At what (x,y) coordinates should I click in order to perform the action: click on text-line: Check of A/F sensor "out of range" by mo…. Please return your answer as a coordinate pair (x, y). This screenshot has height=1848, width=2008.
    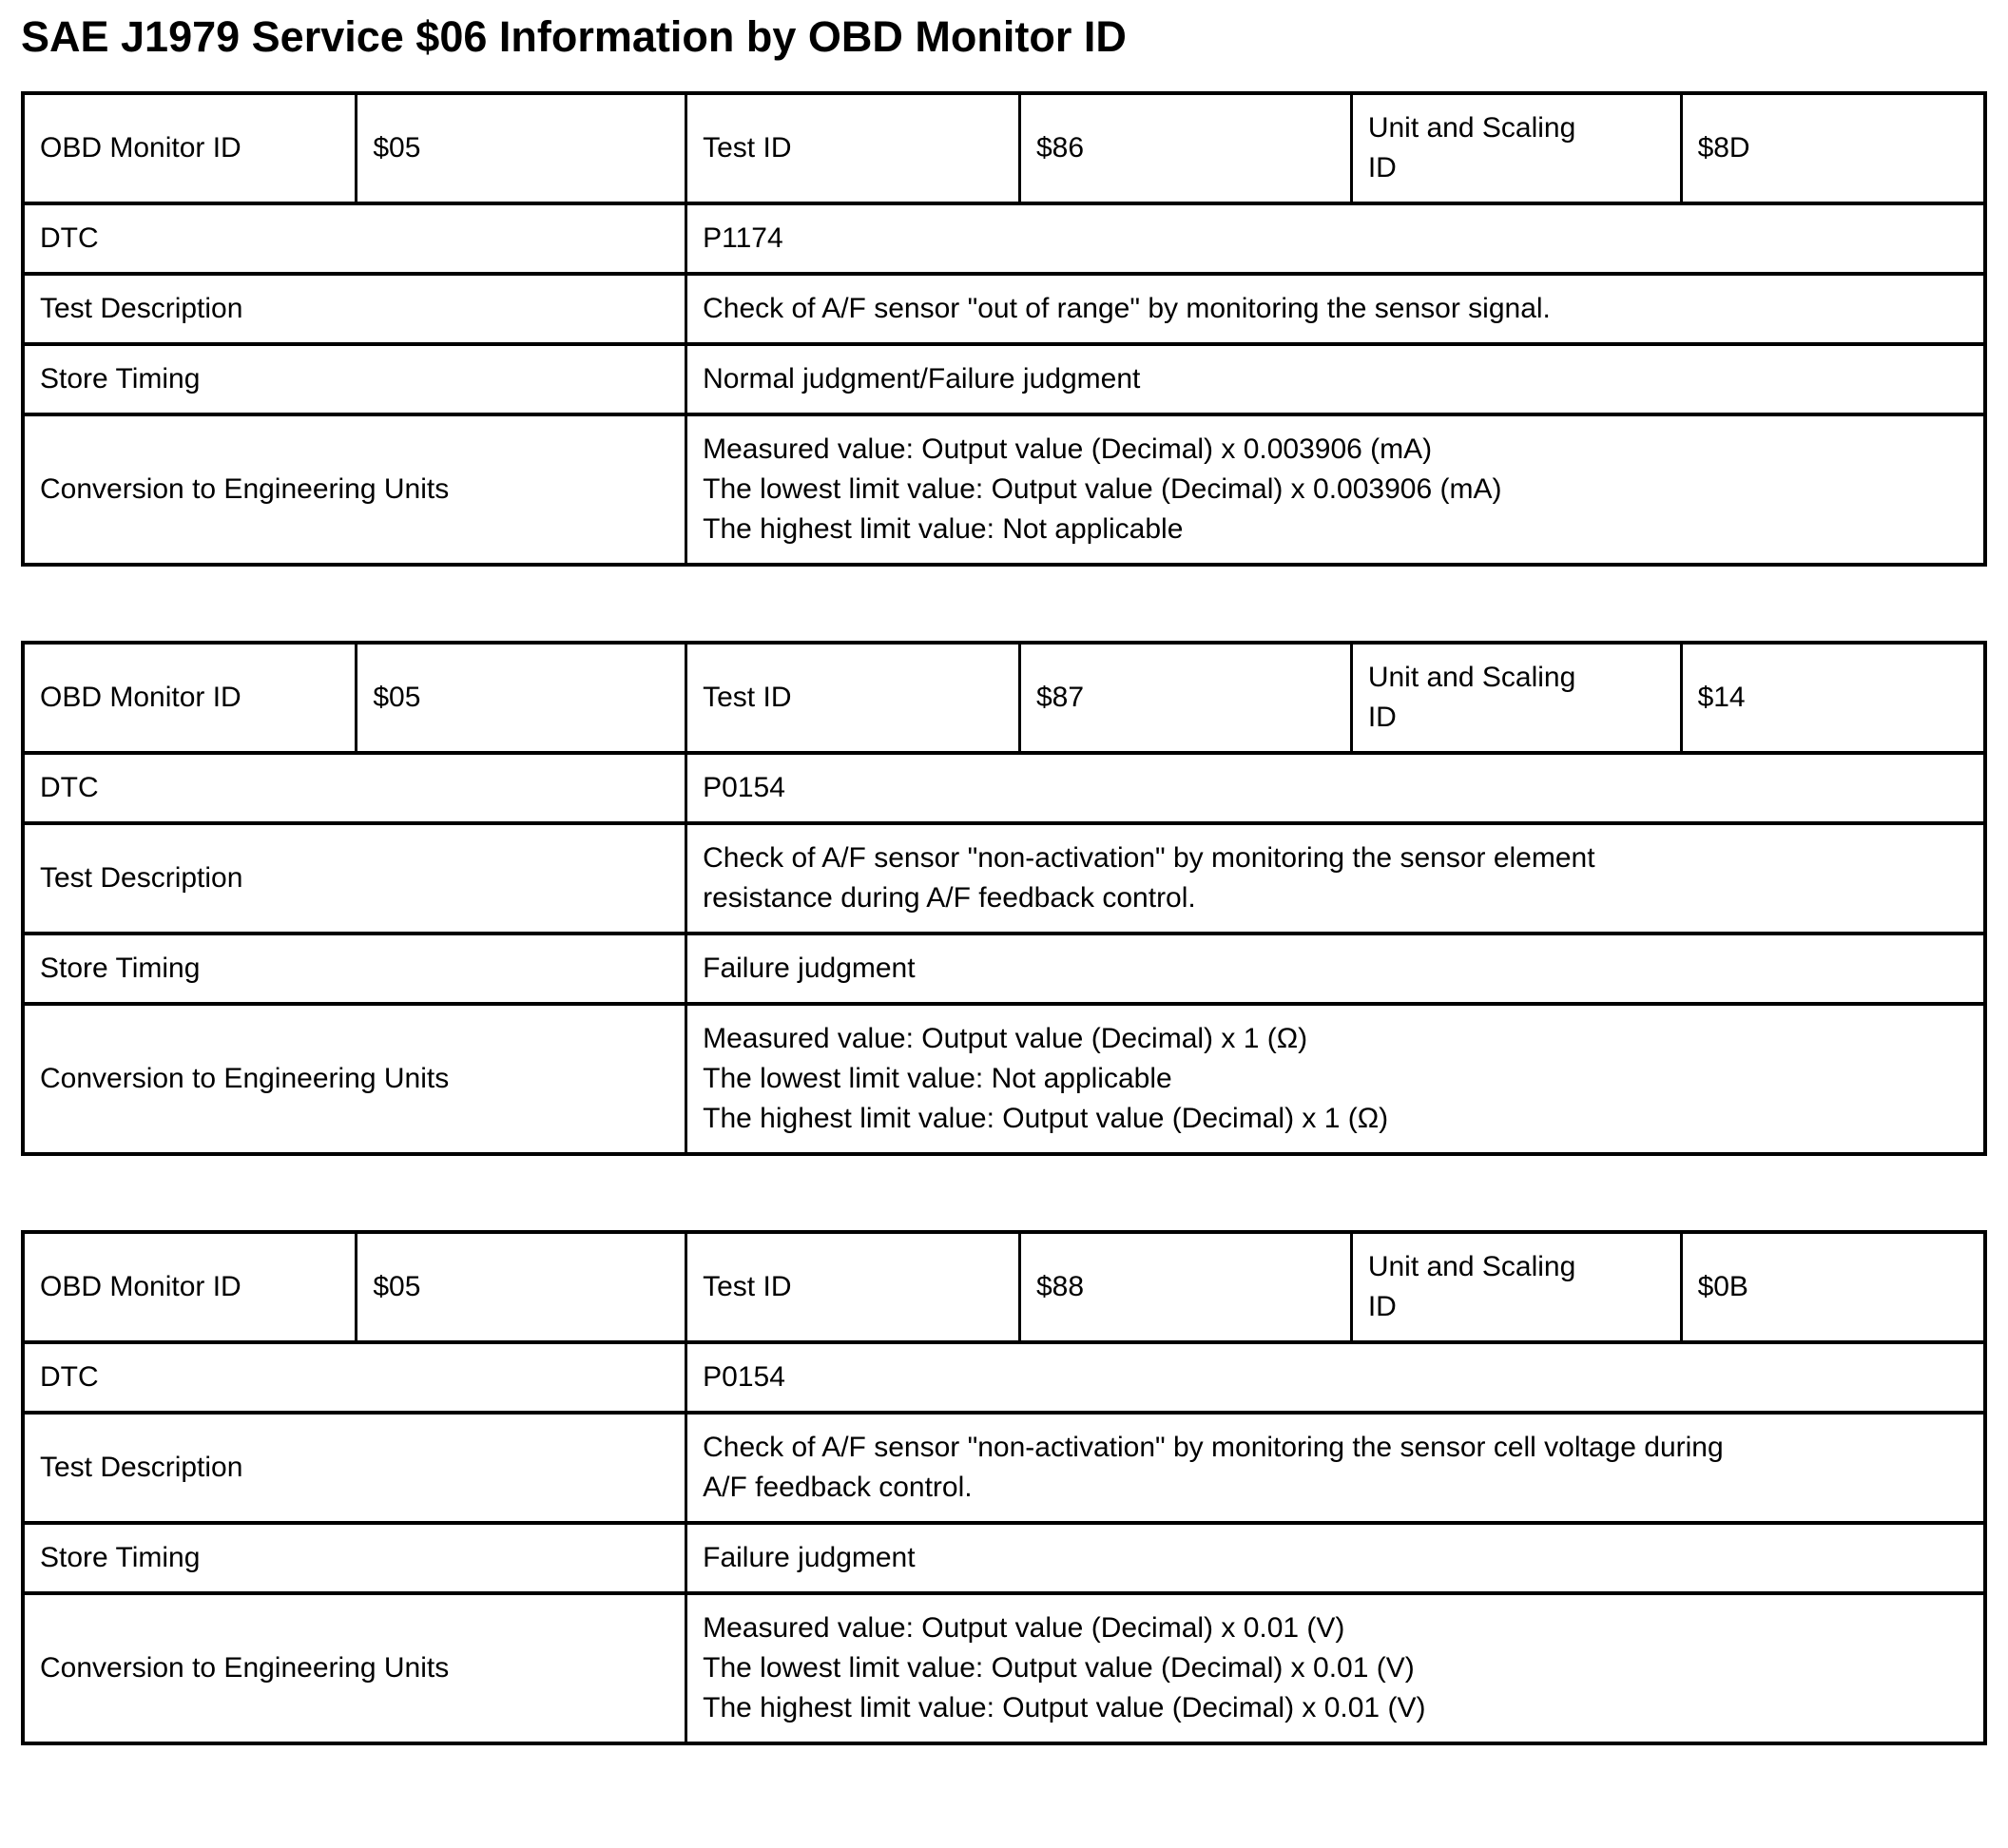
    Looking at the image, I should click on (1127, 308).